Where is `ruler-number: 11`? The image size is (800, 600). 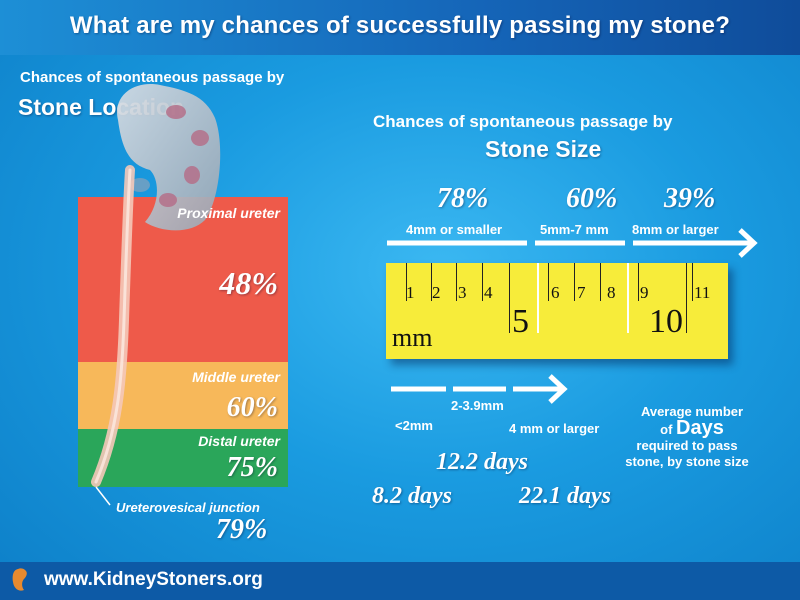
ruler-number: 11 is located at coordinates (702, 292).